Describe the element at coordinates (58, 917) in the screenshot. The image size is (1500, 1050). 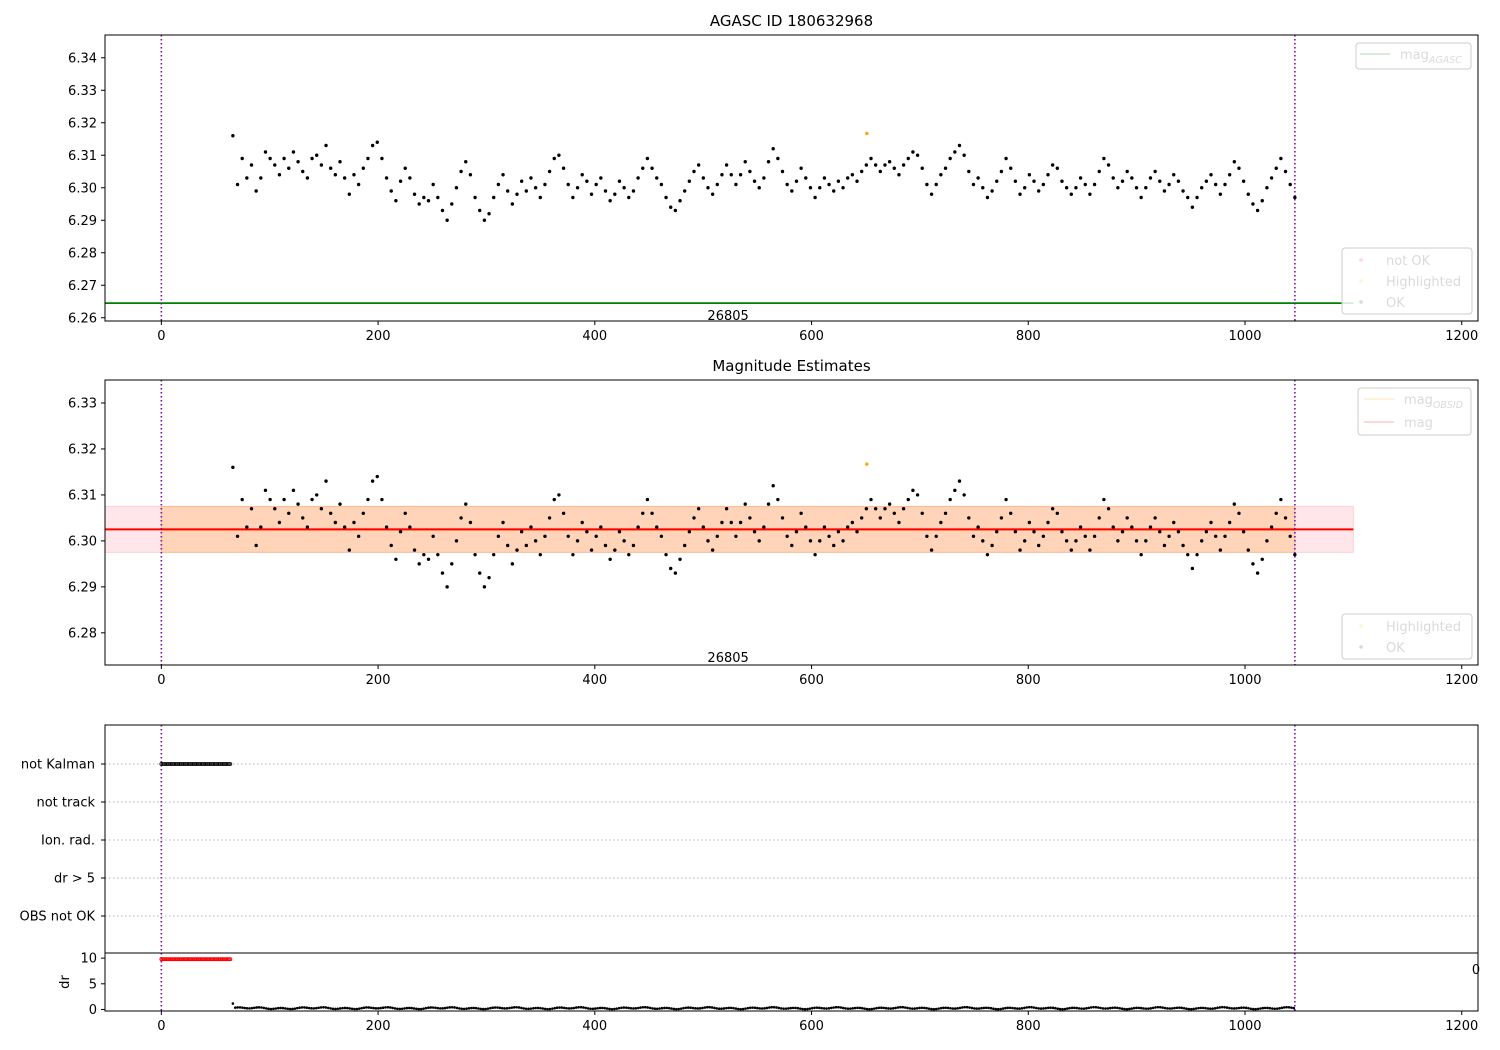
I see `flag-label: OBS not OK` at that location.